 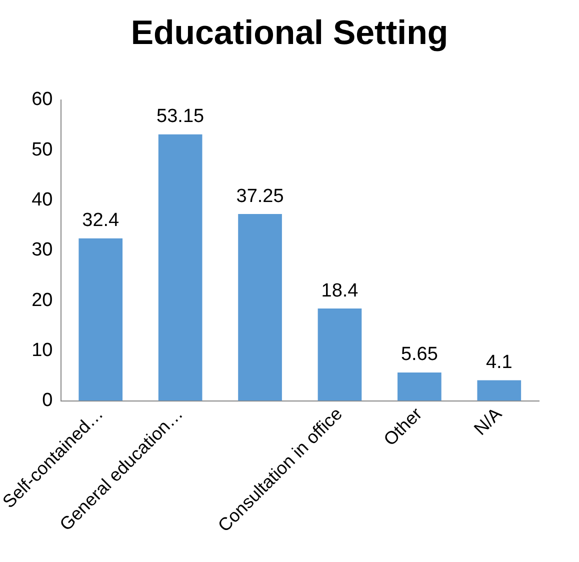 What do you see at coordinates (290, 33) in the screenshot?
I see `chart-title: Educational Setting` at bounding box center [290, 33].